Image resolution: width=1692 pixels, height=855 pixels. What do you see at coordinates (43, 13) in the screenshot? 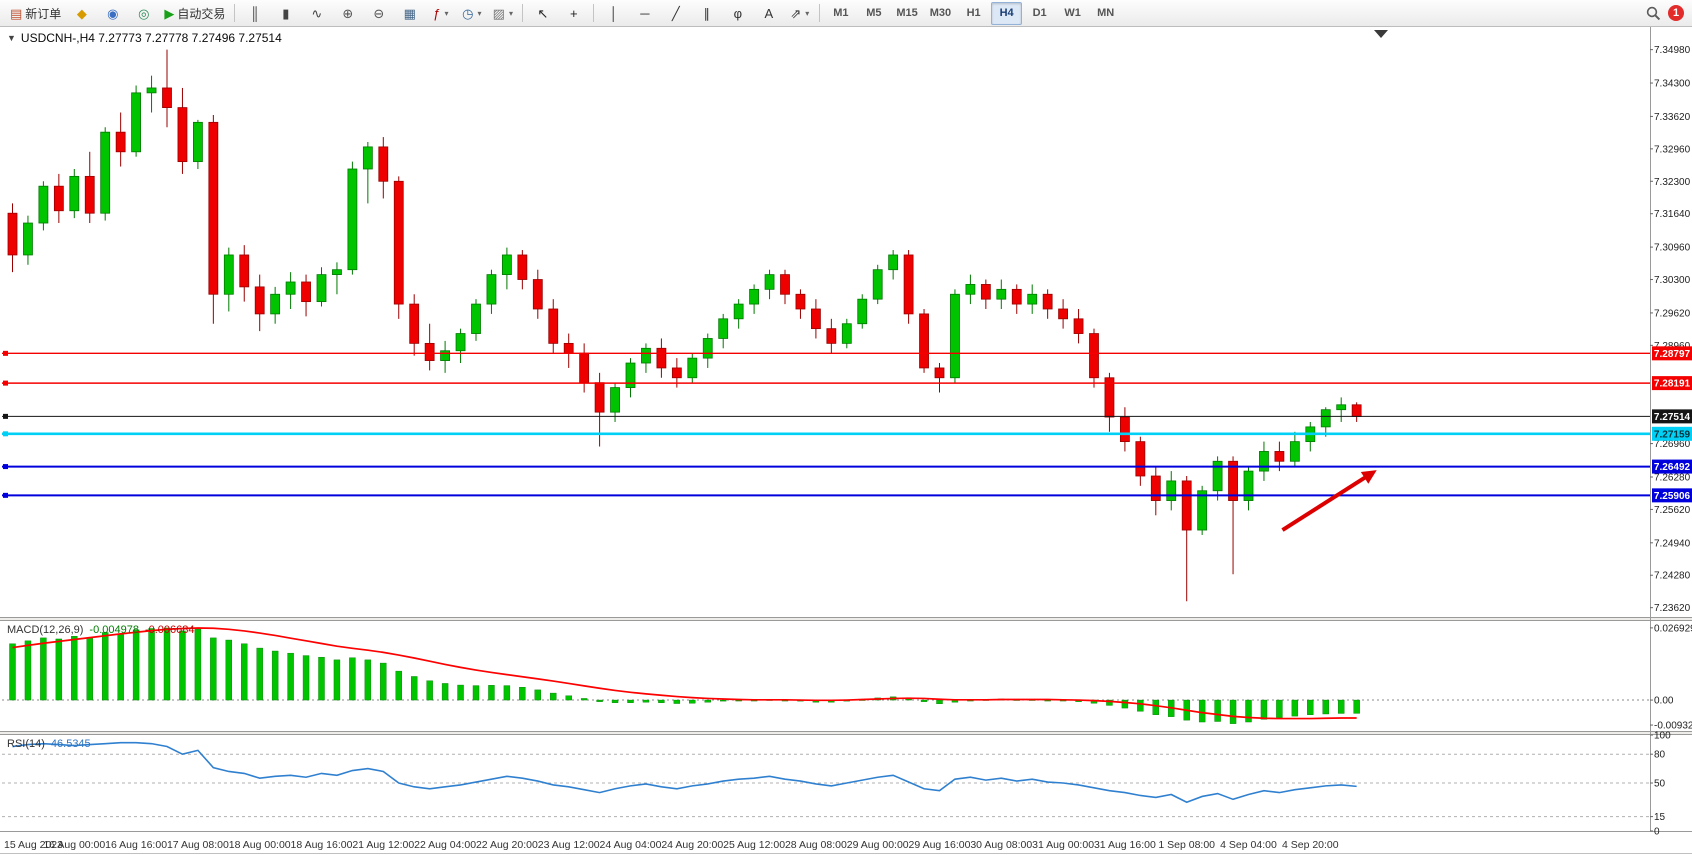
I see `new-order-button-label: 新订单` at bounding box center [43, 13].